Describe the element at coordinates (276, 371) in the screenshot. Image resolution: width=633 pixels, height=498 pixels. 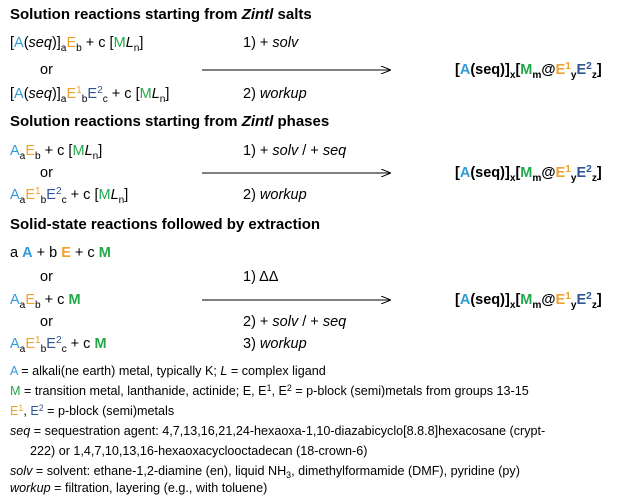
I see `text-segment: = complex ligand` at that location.